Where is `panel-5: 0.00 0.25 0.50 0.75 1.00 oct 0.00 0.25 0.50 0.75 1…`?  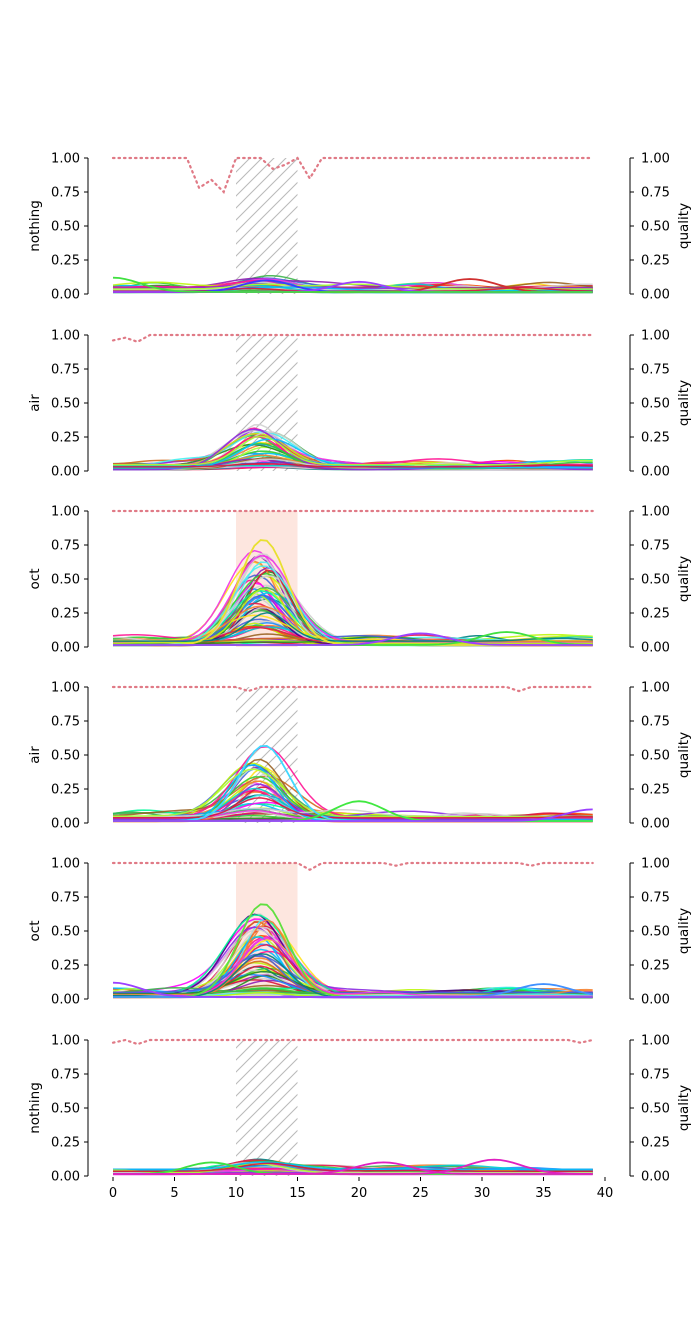 panel-5: 0.00 0.25 0.50 0.75 1.00 oct 0.00 0.25 0.50 0.75 1… is located at coordinates (359, 932).